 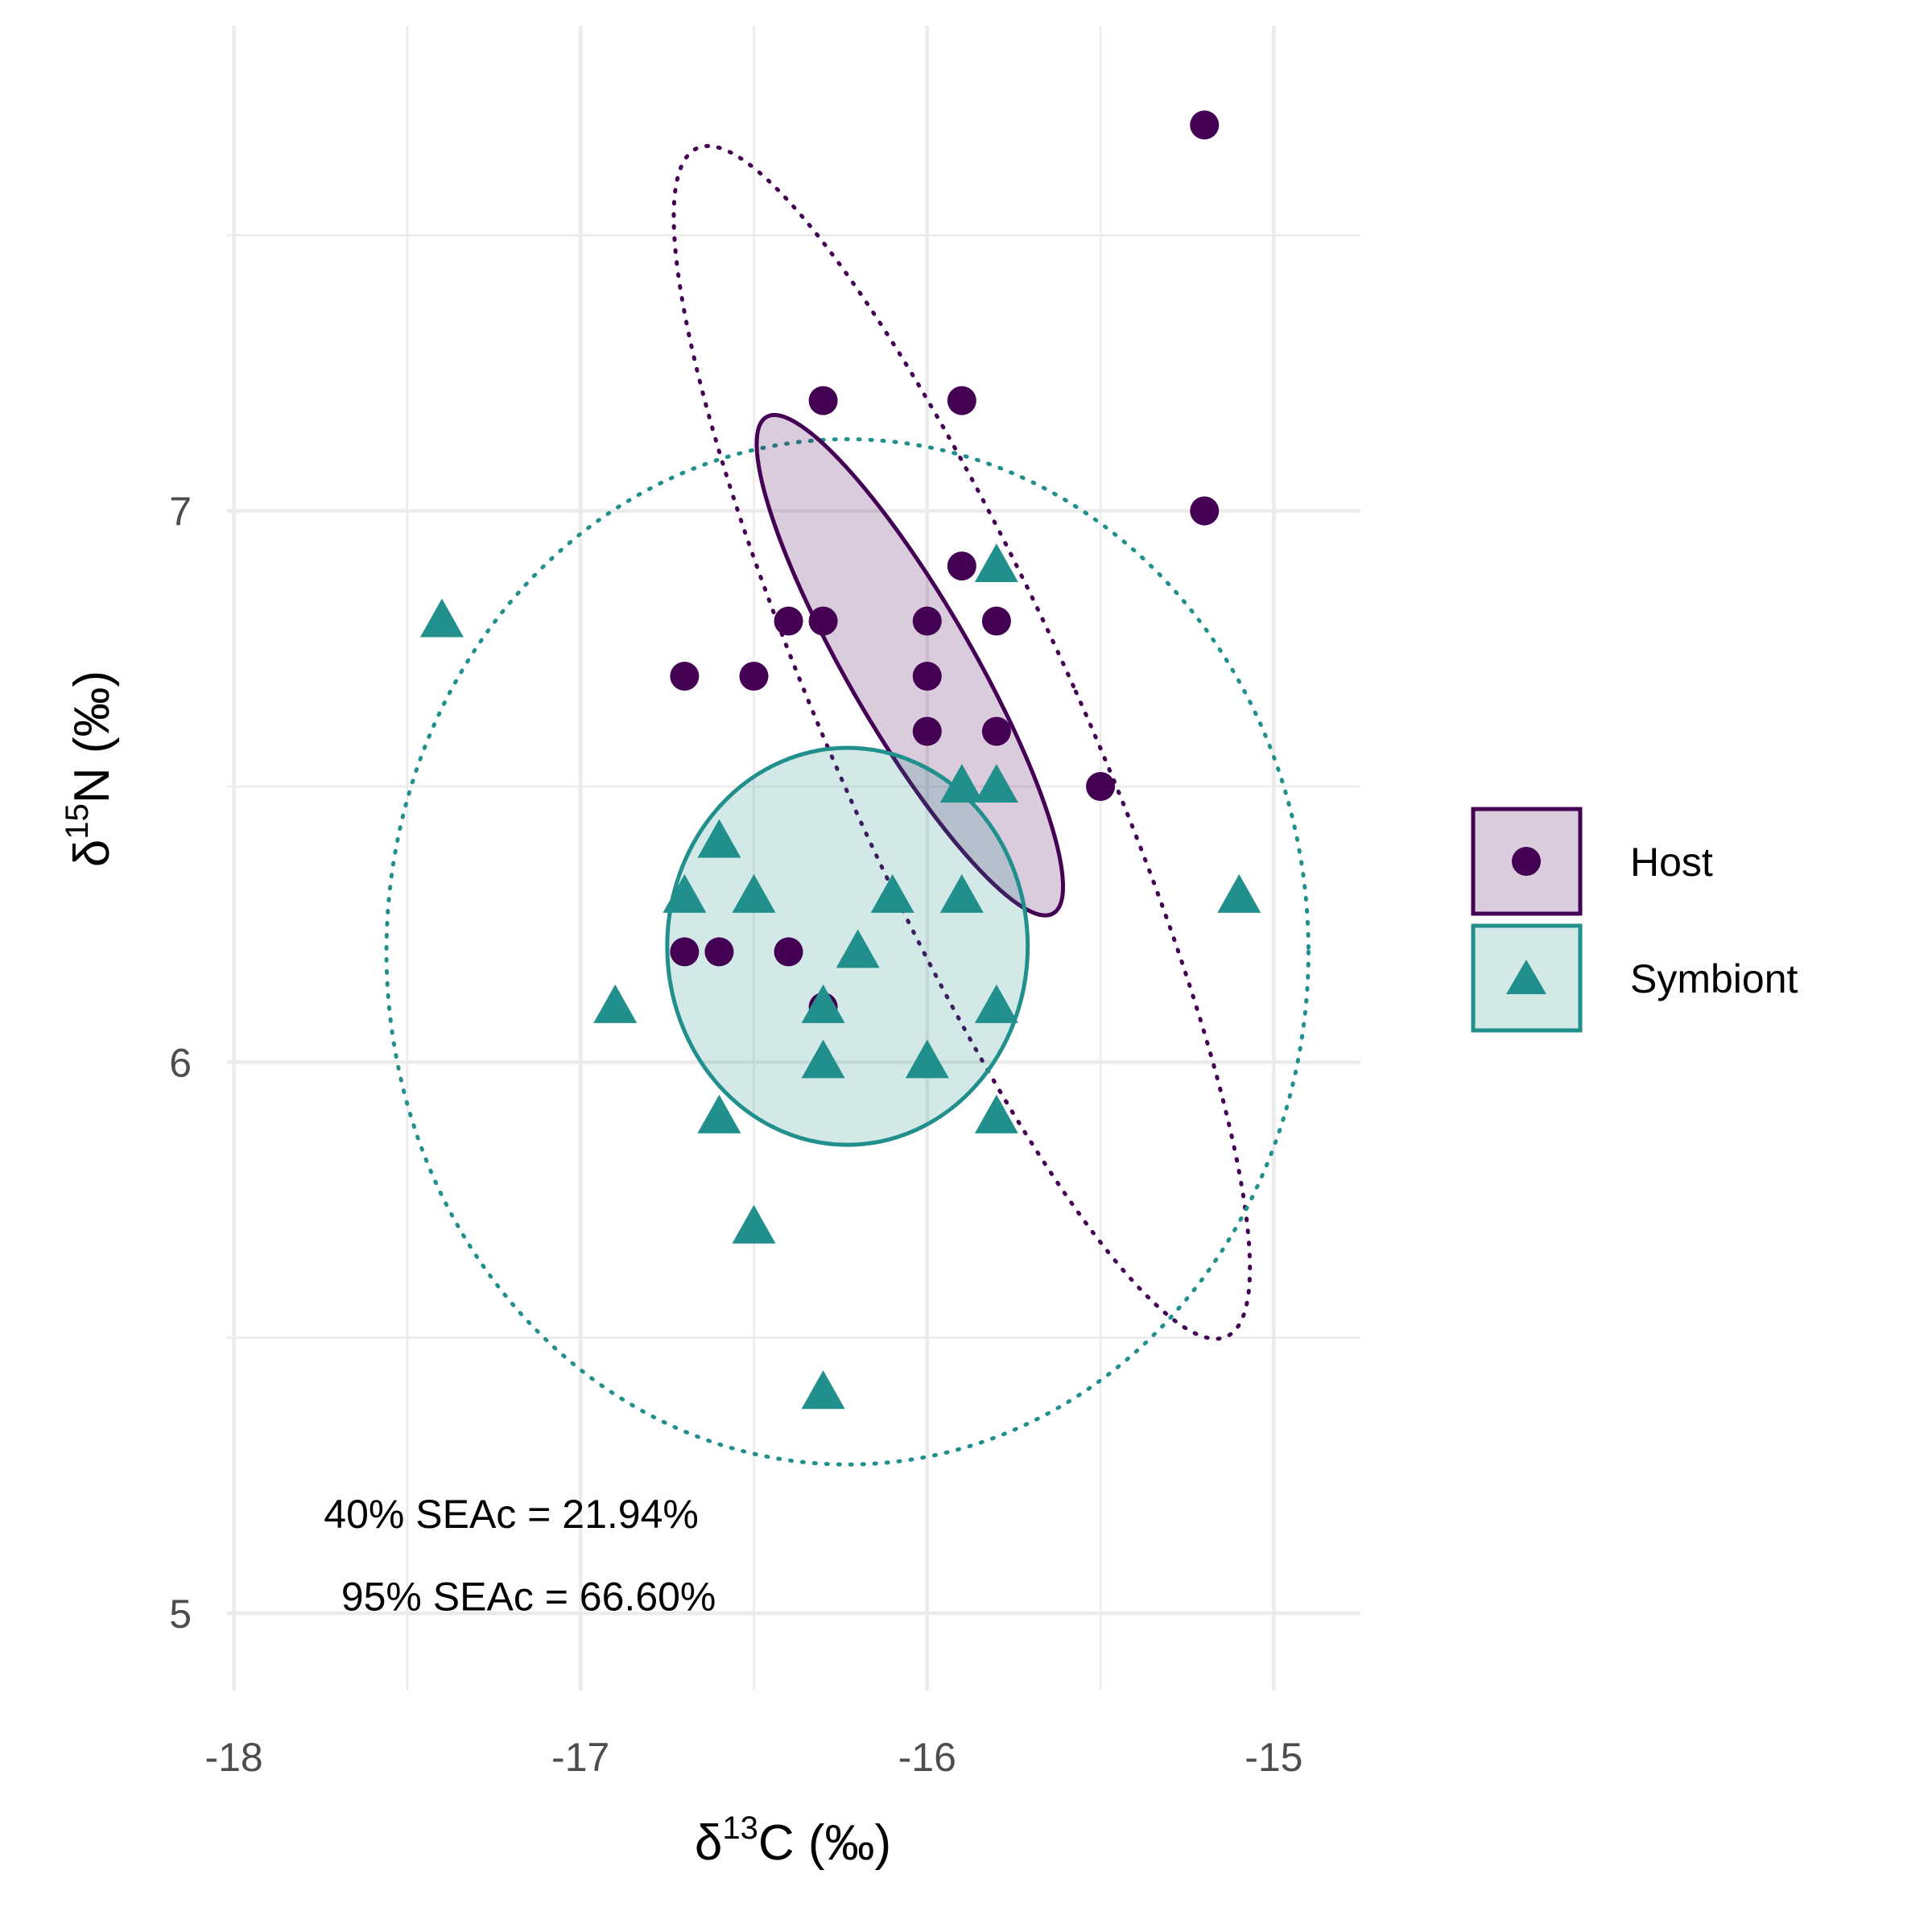 I want to click on y-axis-title-suffix: N (‰), so click(x=92, y=737).